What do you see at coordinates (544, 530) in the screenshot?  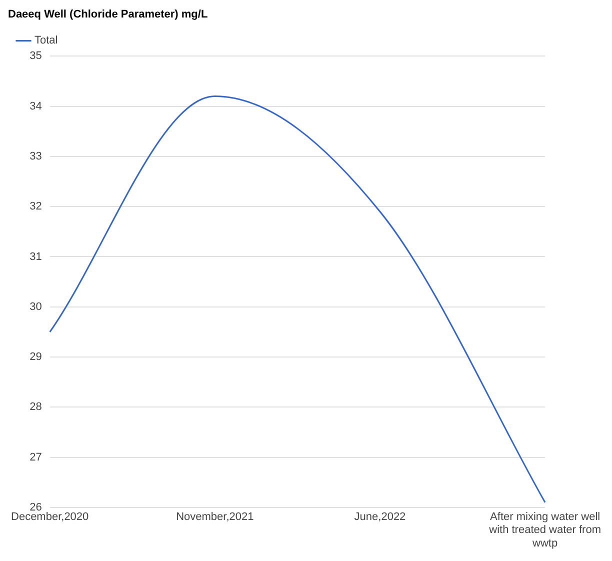 I see `x-tick-label: After mixing water well with treated water from wwtp` at bounding box center [544, 530].